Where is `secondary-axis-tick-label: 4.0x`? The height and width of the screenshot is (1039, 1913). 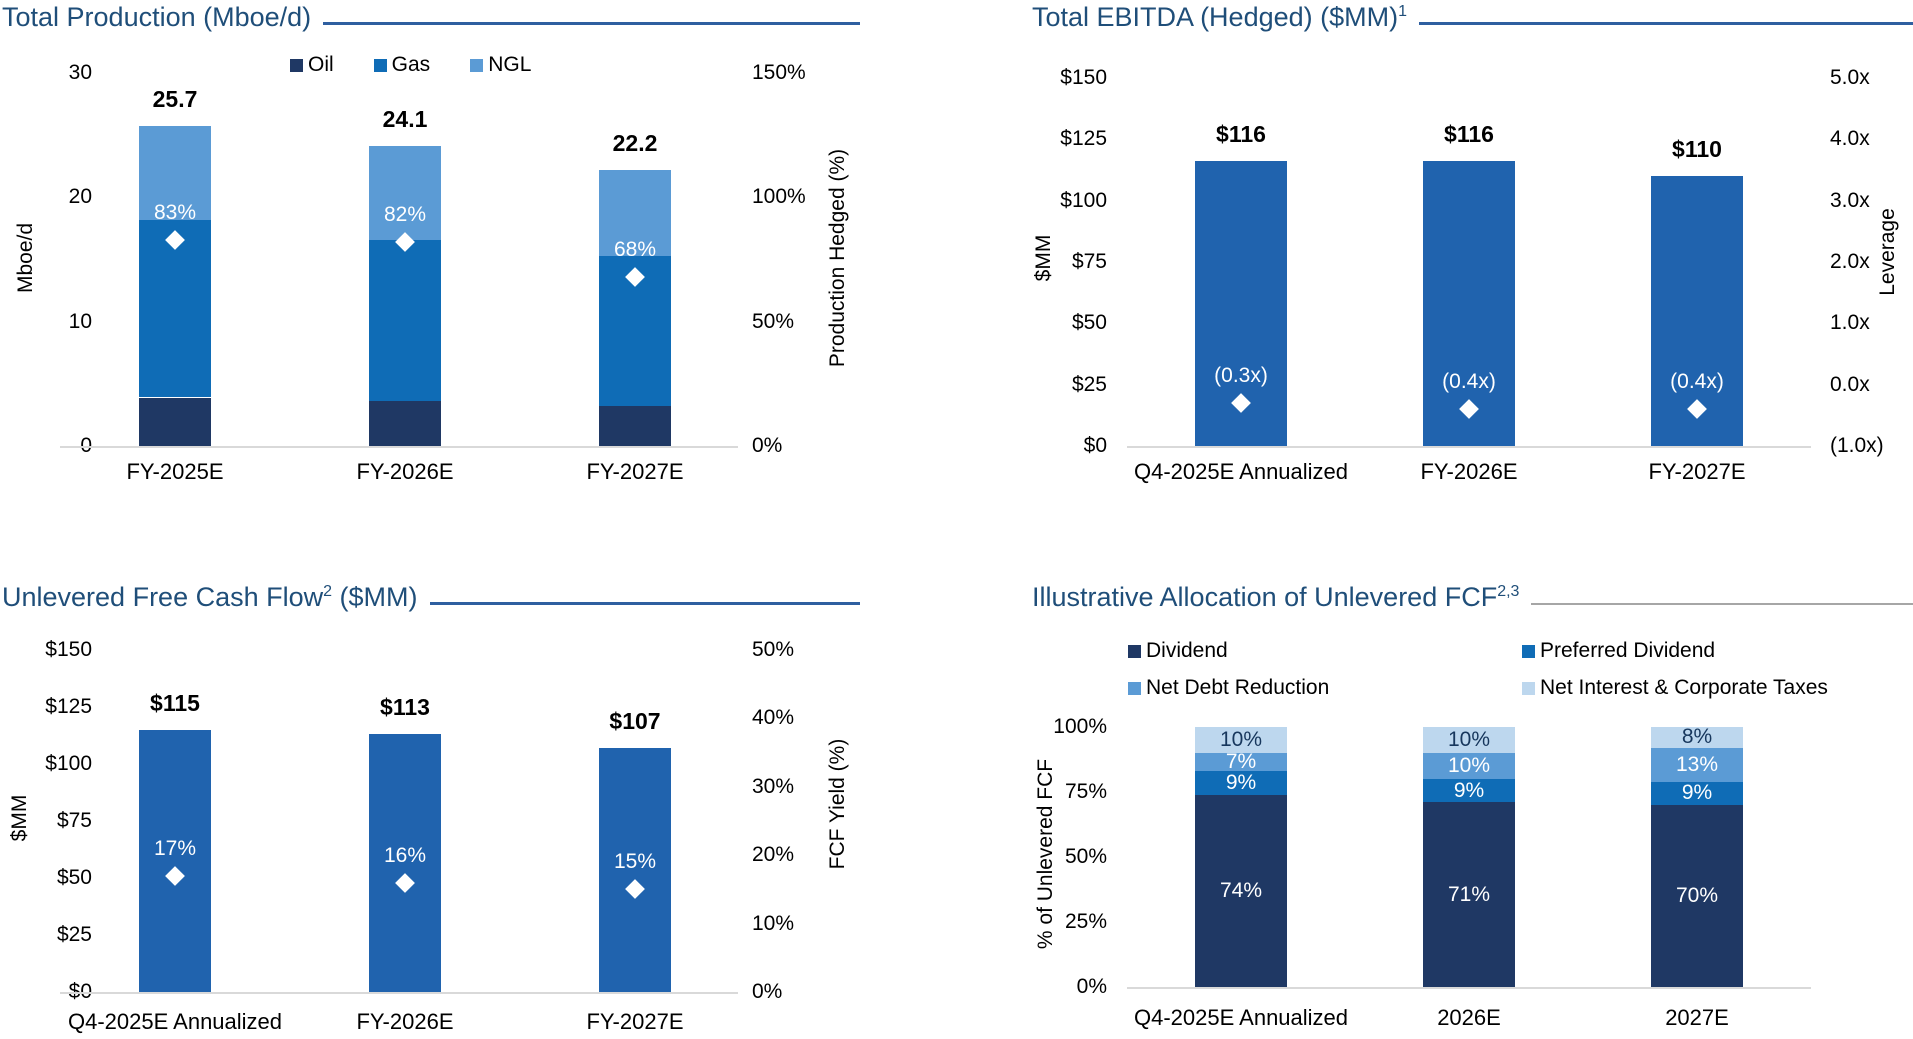
secondary-axis-tick-label: 4.0x is located at coordinates (1850, 139).